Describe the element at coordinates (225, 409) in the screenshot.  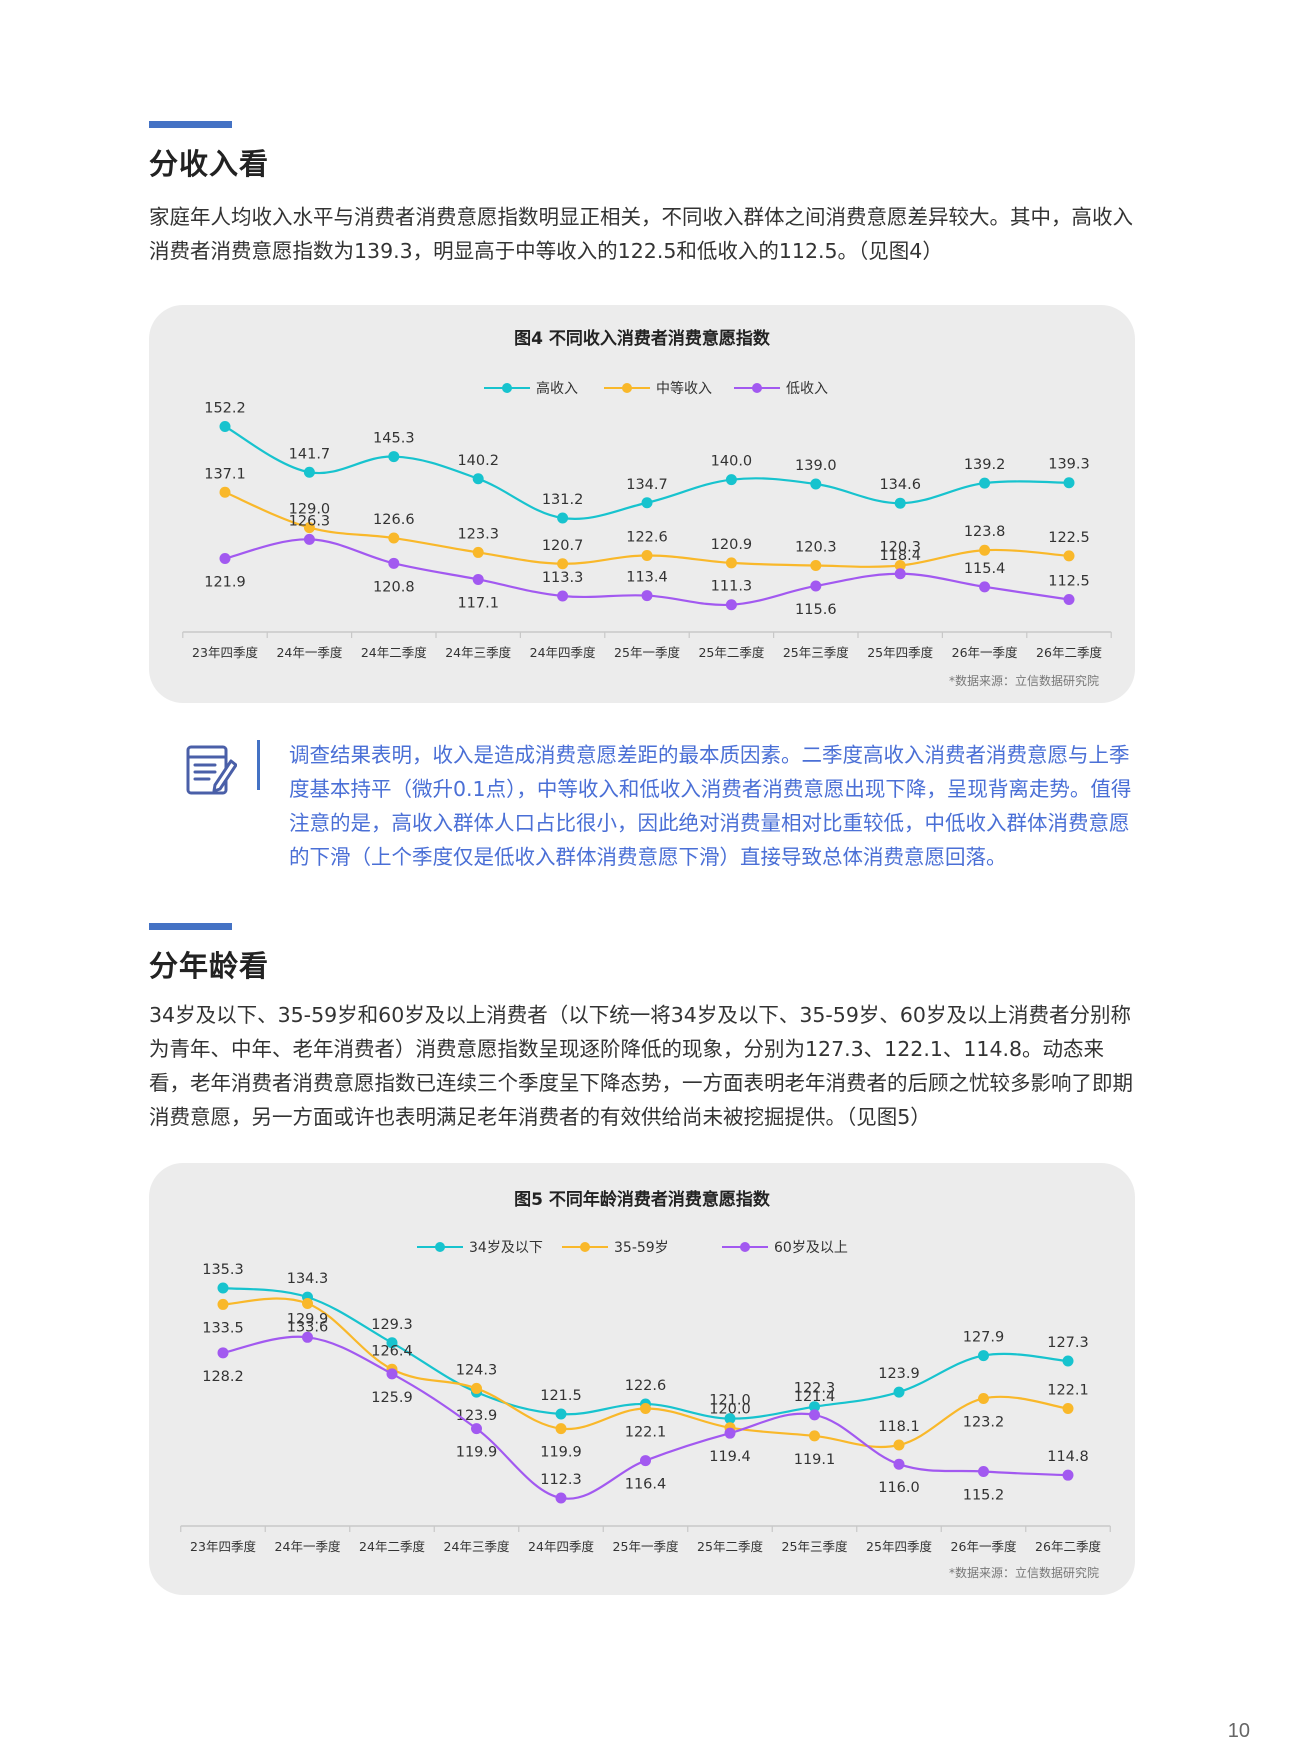
I see `data-label: 152.2` at that location.